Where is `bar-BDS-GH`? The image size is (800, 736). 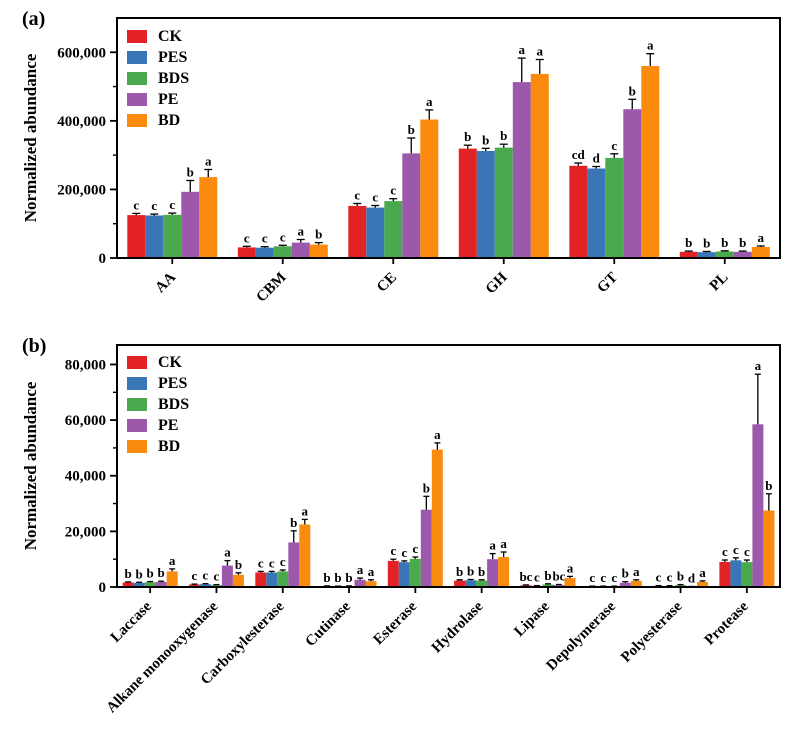
bar-BDS-GH is located at coordinates (503, 202).